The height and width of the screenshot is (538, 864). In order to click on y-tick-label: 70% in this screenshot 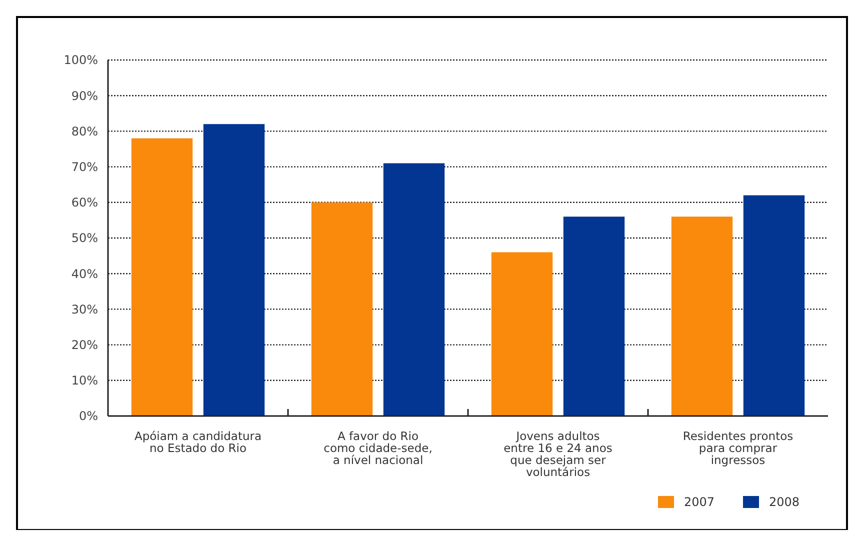, I will do `click(84, 167)`.